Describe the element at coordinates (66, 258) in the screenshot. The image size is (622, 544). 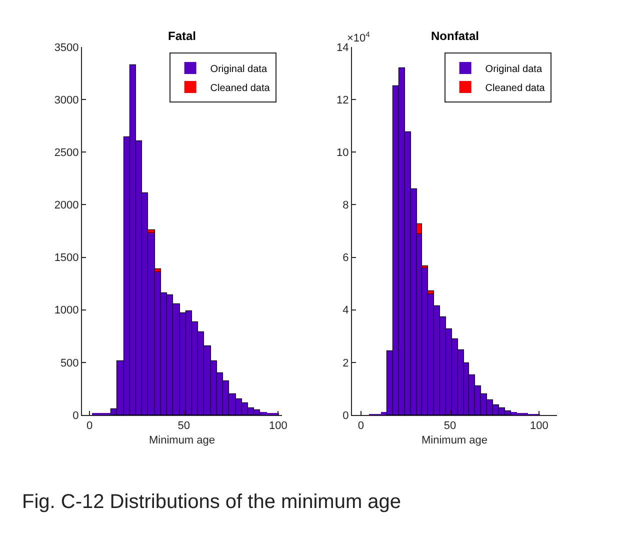
I see `y-tick-label: 1500` at that location.